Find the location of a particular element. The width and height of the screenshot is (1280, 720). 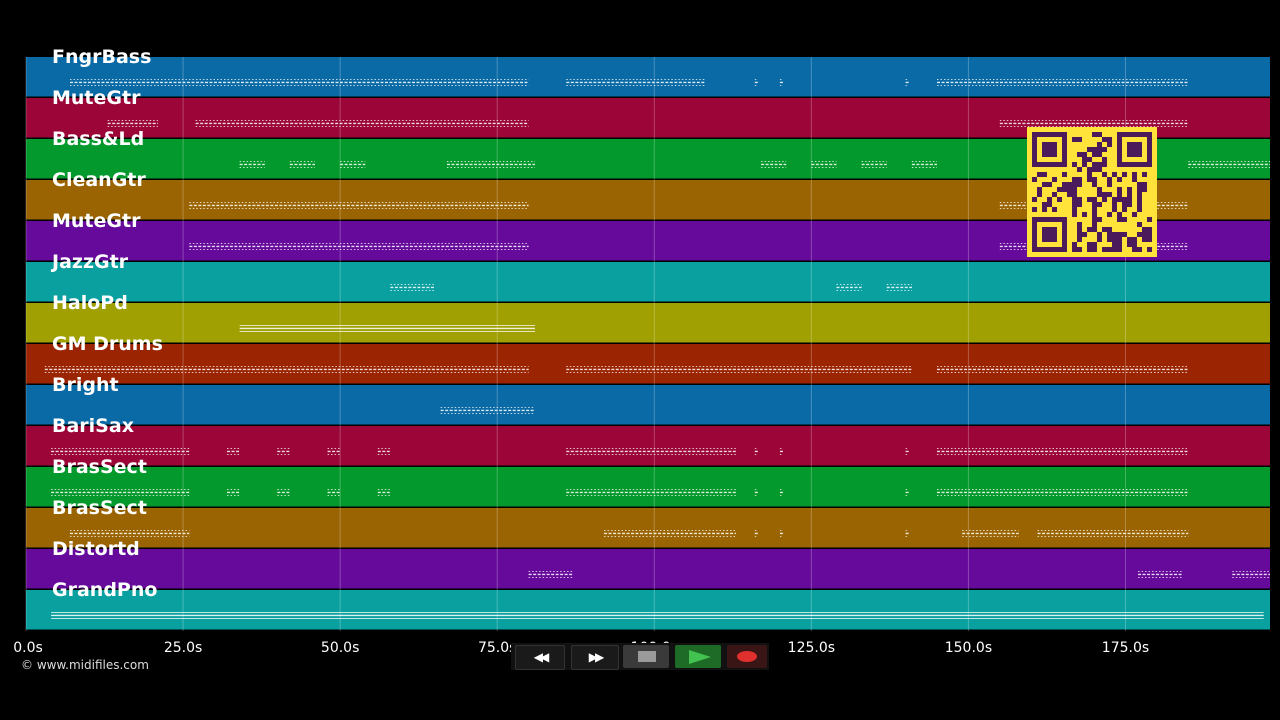

track-label: JazzGtr is located at coordinates (90, 262).